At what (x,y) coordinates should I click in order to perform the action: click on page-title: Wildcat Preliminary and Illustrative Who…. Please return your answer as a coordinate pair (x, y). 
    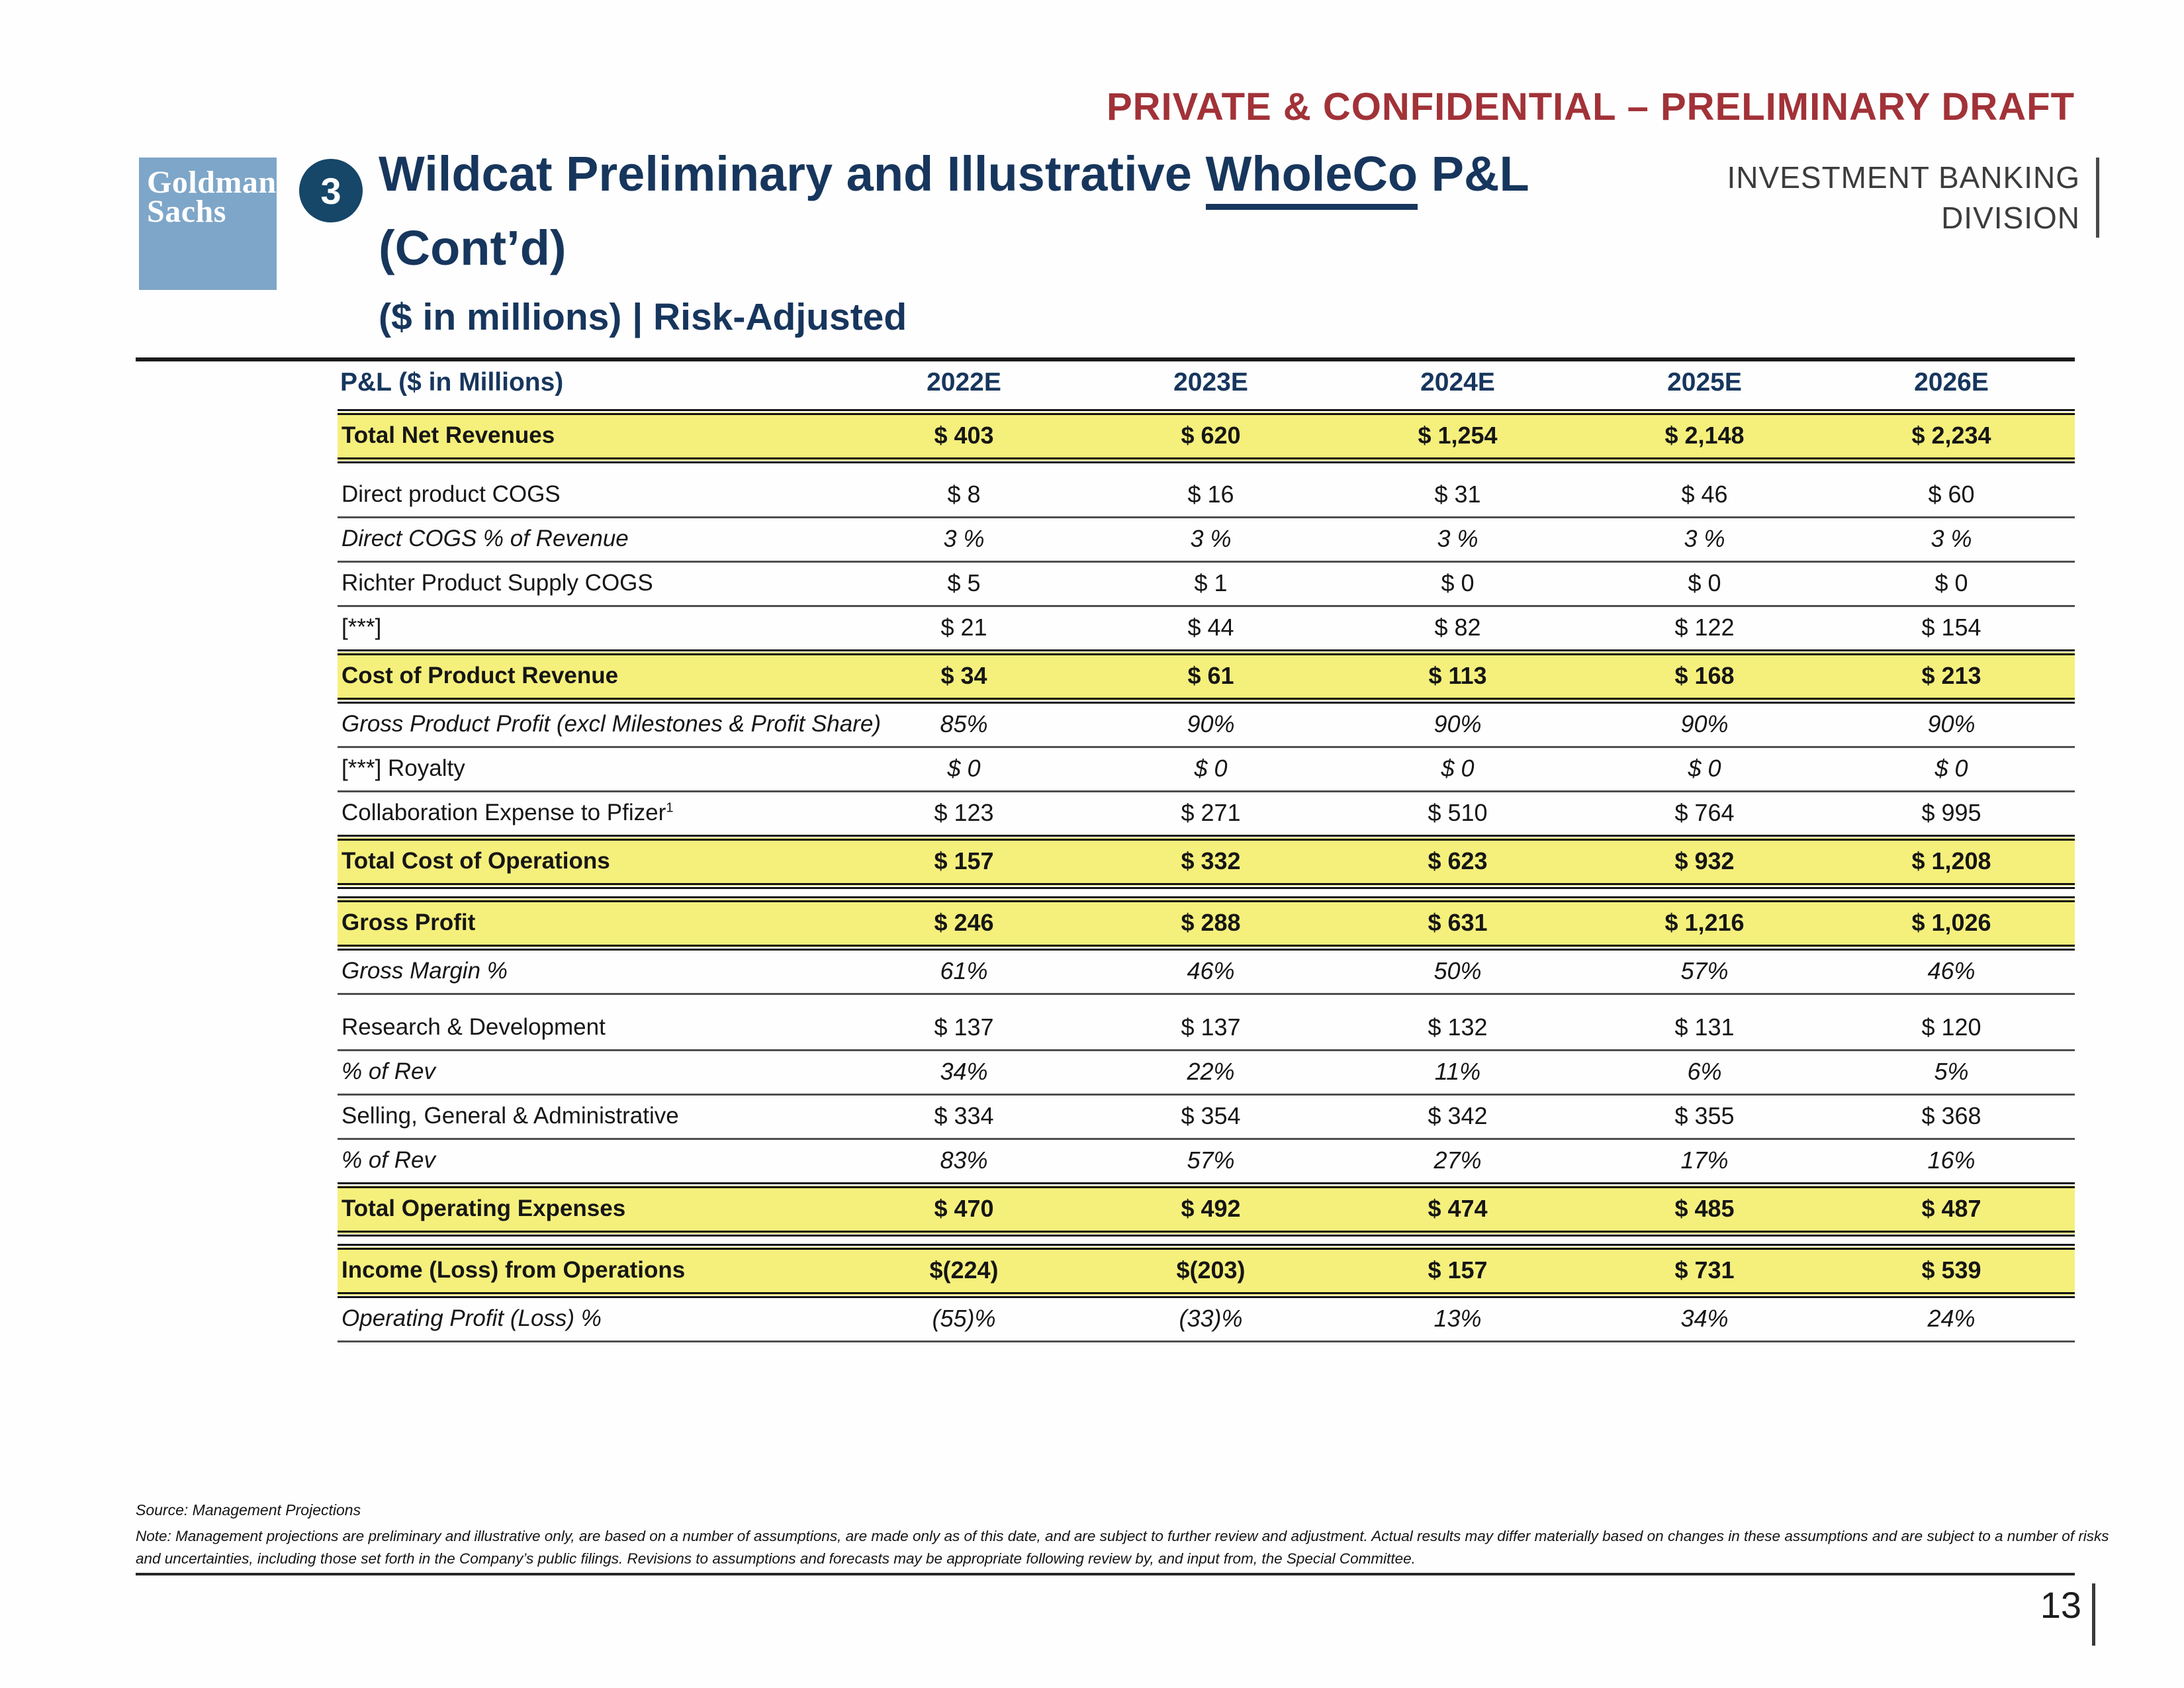
    Looking at the image, I should click on (954, 209).